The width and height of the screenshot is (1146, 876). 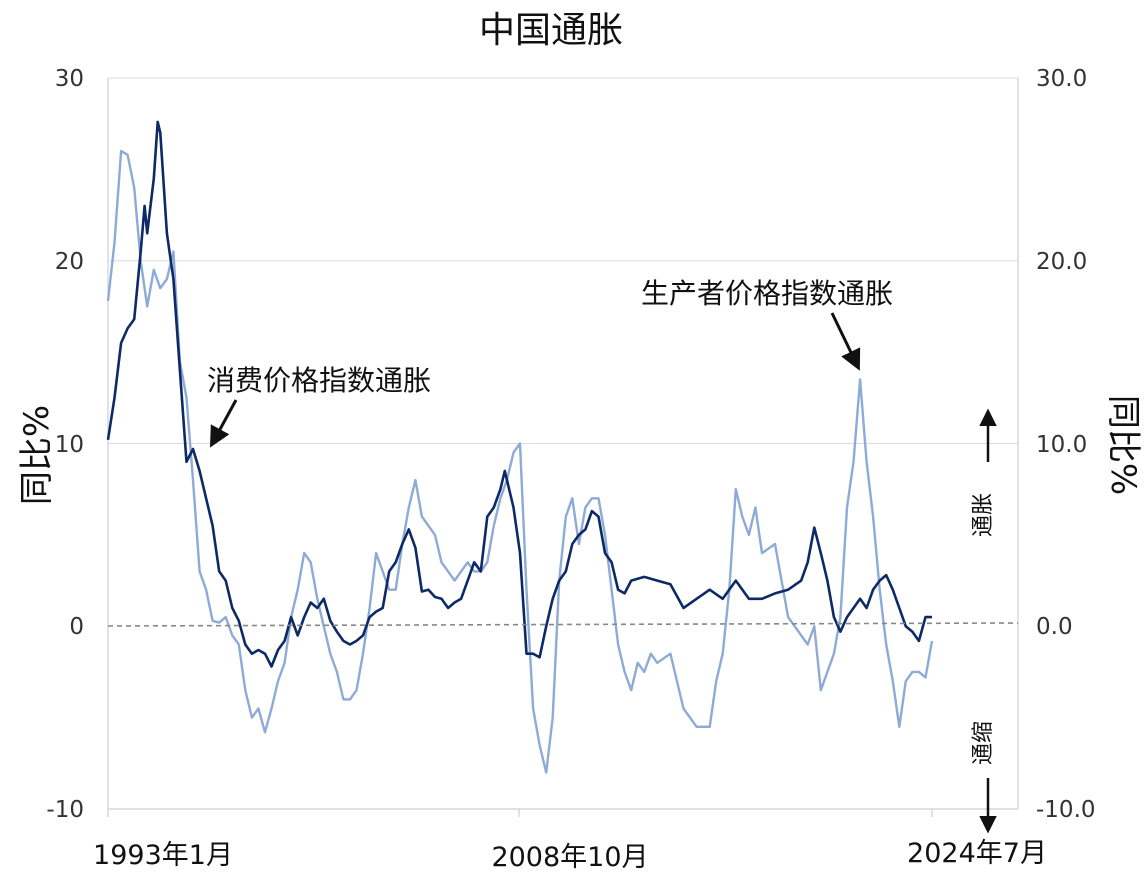 What do you see at coordinates (845, 341) in the screenshot?
I see `ppi-arrow` at bounding box center [845, 341].